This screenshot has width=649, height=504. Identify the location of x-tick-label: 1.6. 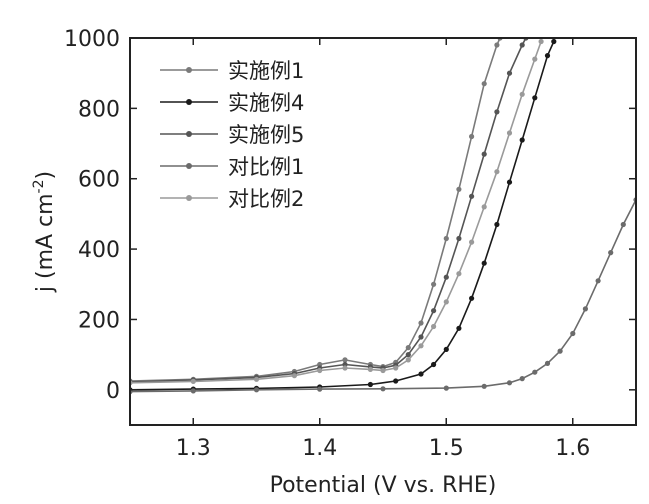
(572, 448).